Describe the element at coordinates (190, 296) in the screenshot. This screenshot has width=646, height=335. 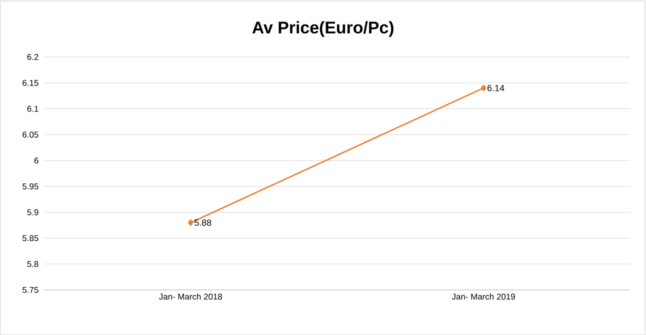
I see `x-tick-label: Jan- March 2018` at that location.